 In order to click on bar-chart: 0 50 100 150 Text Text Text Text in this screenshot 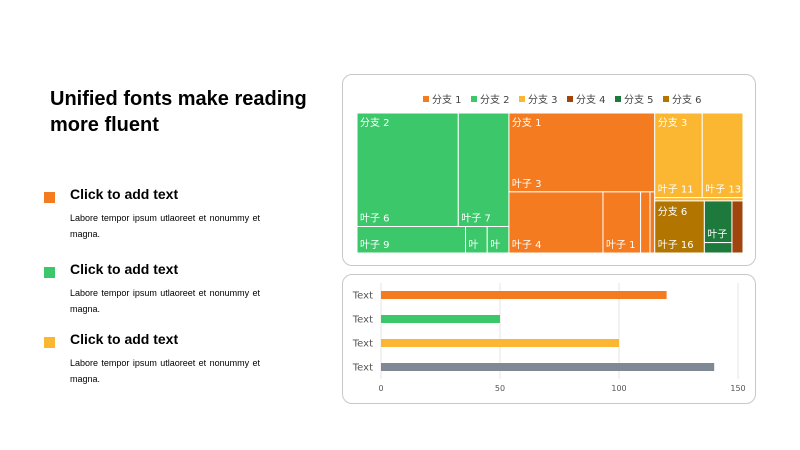, I will do `click(549, 338)`.